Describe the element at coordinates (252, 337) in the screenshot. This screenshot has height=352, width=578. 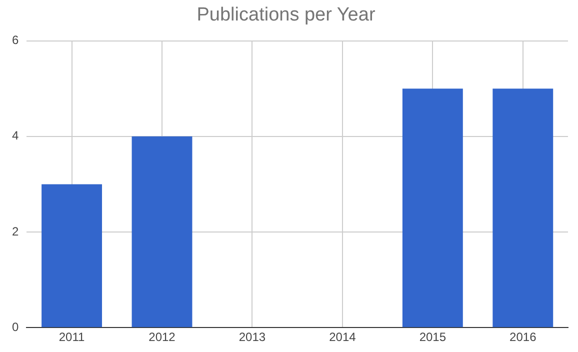
I see `x-tick-label: 2013` at that location.